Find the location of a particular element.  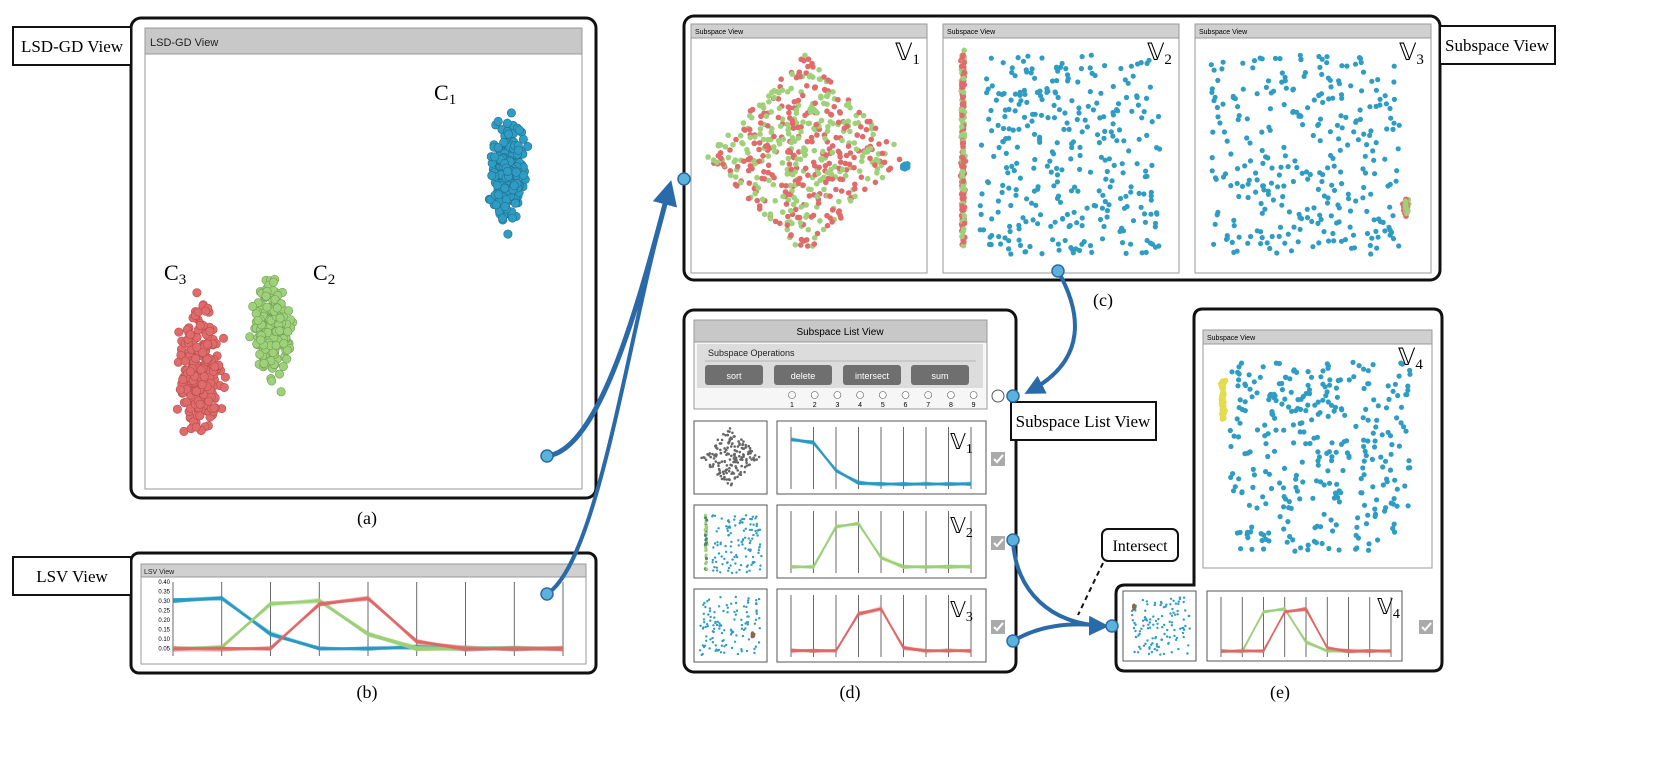

subspace-view-1-label: 𝕍1 is located at coordinates (907, 54).